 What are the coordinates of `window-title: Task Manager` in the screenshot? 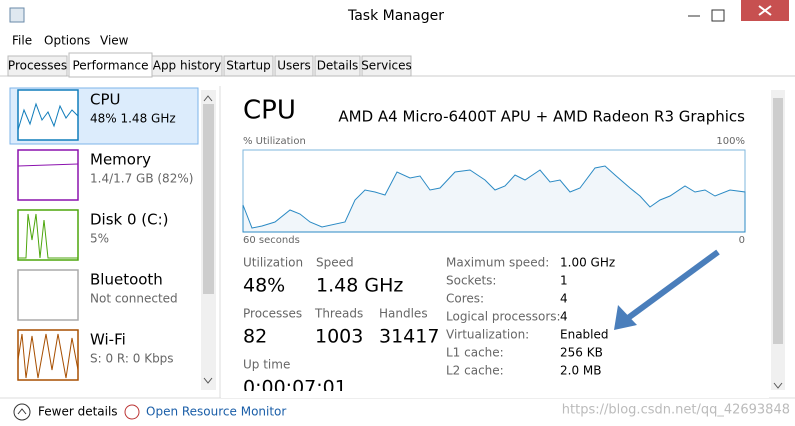 It's located at (395, 16).